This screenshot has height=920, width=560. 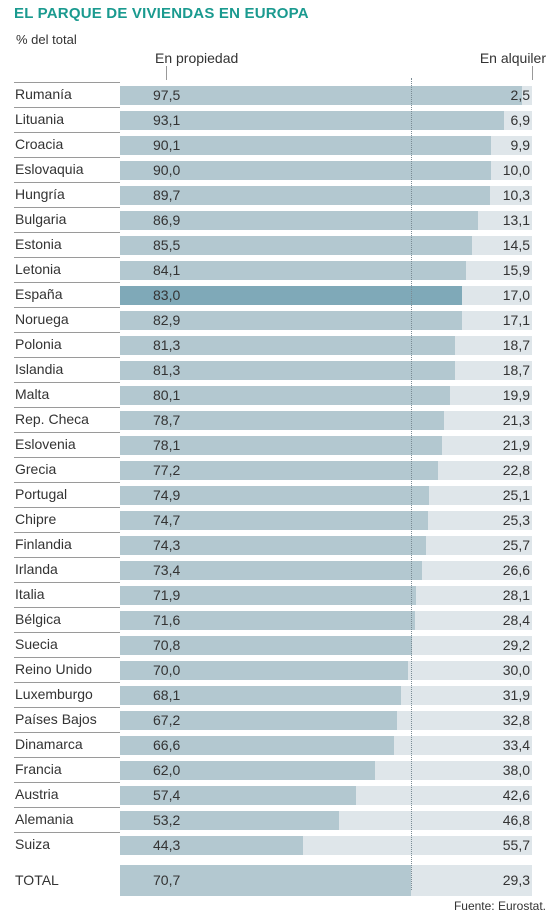 I want to click on country-label: Rumanía, so click(x=43, y=94).